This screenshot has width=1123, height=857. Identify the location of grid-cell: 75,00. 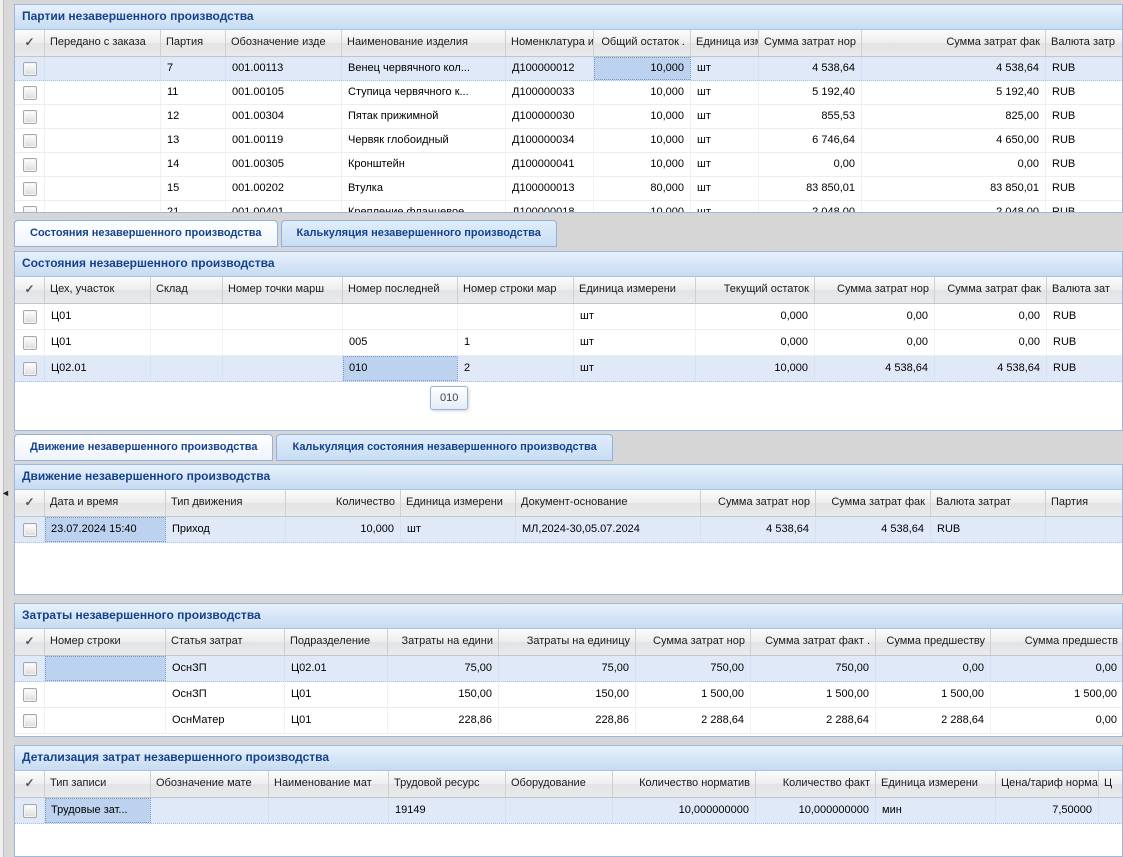
(443, 668).